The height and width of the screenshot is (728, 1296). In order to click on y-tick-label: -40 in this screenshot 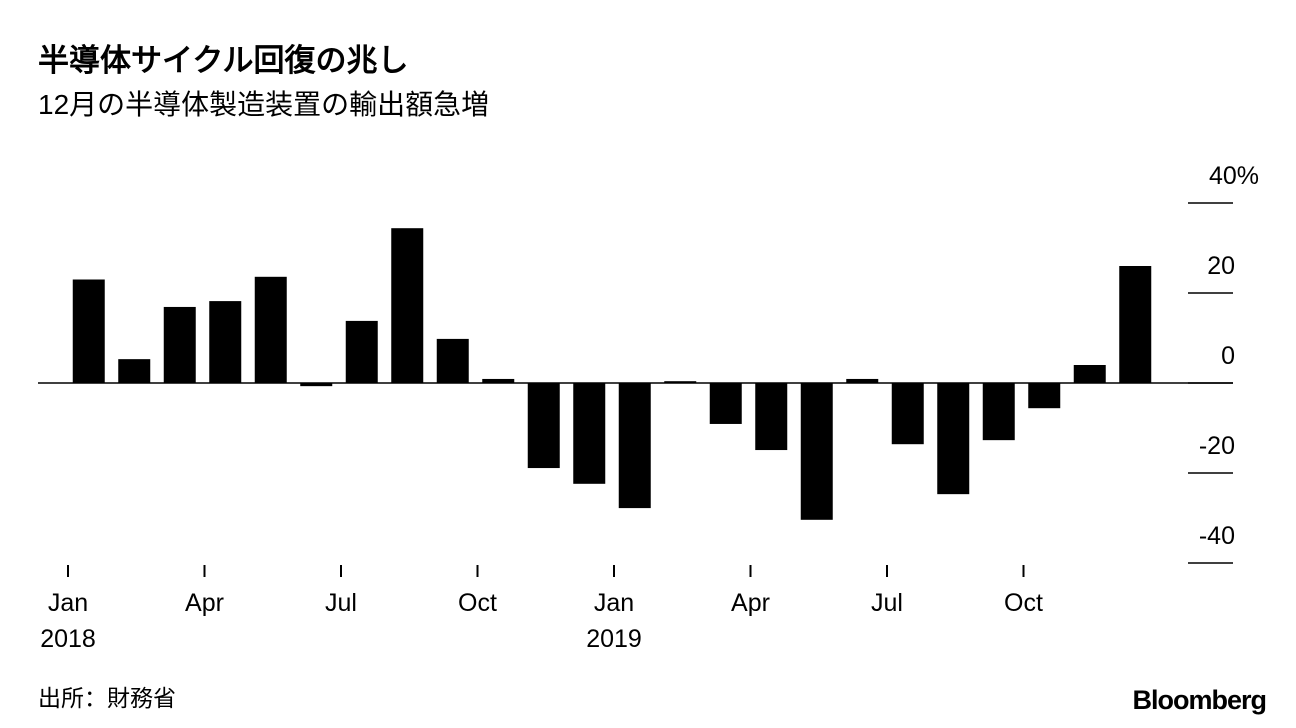, I will do `click(1217, 536)`.